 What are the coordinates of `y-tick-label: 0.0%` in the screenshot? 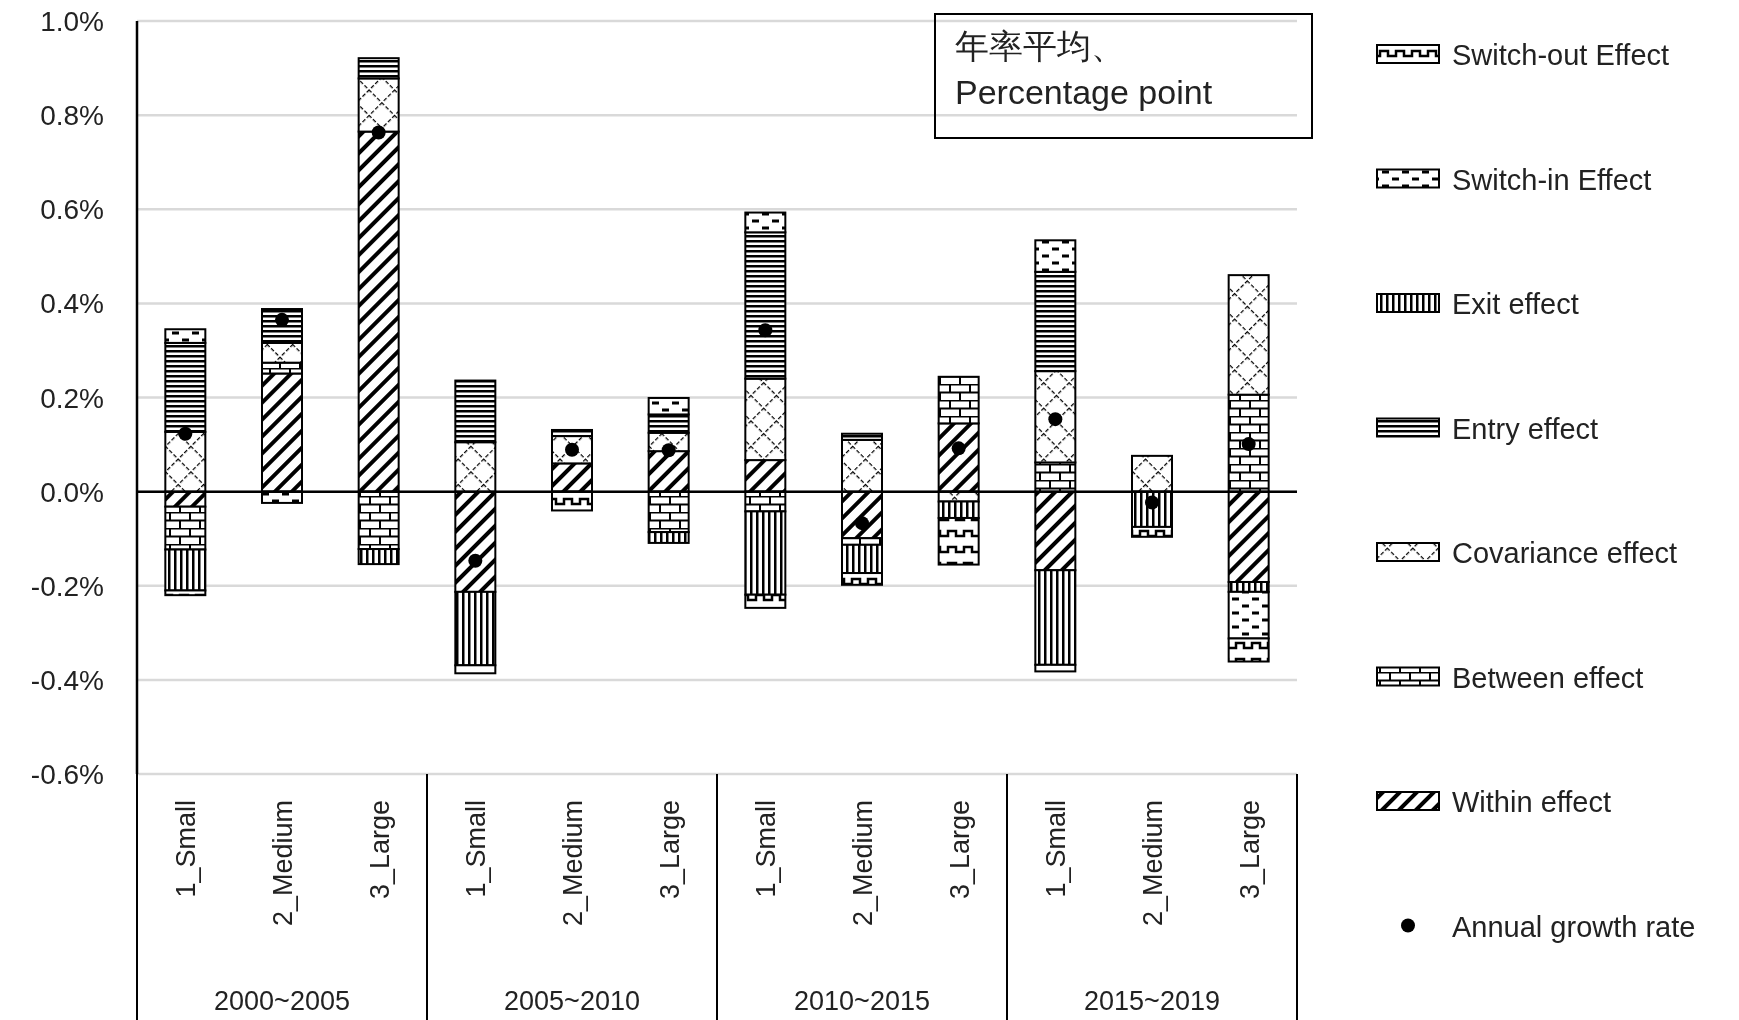 It's located at (72, 492).